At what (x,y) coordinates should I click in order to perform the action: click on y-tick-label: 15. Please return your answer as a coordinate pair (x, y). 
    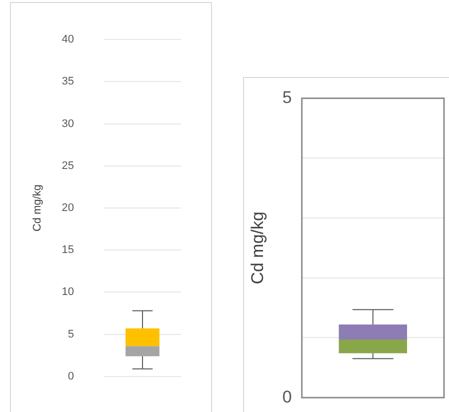
    Looking at the image, I should click on (68, 250).